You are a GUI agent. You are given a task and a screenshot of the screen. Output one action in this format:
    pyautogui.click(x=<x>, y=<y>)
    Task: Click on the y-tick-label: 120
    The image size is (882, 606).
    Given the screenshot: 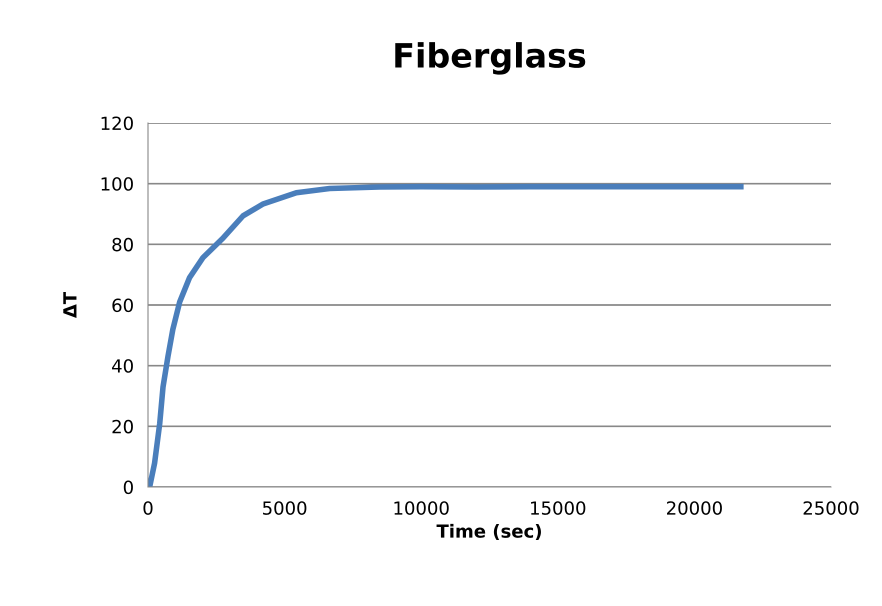 What is the action you would take?
    pyautogui.click(x=117, y=123)
    